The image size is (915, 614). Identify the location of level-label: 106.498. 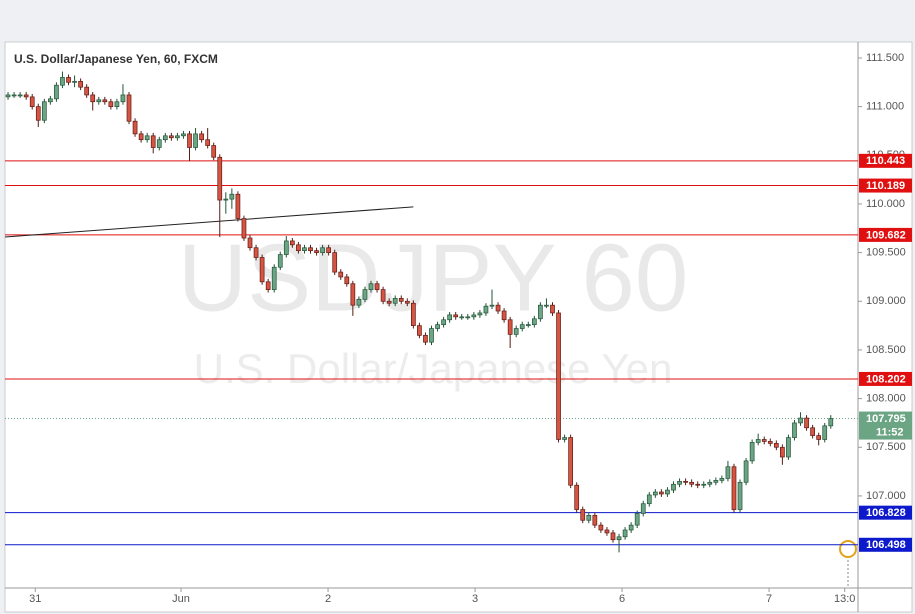
(886, 545).